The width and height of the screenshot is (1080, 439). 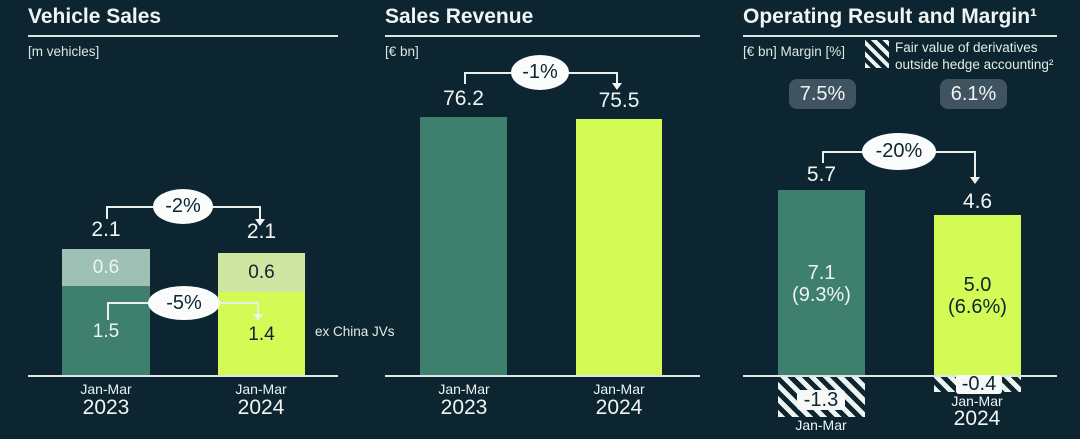 I want to click on hatch-legend-icon, so click(x=877, y=54).